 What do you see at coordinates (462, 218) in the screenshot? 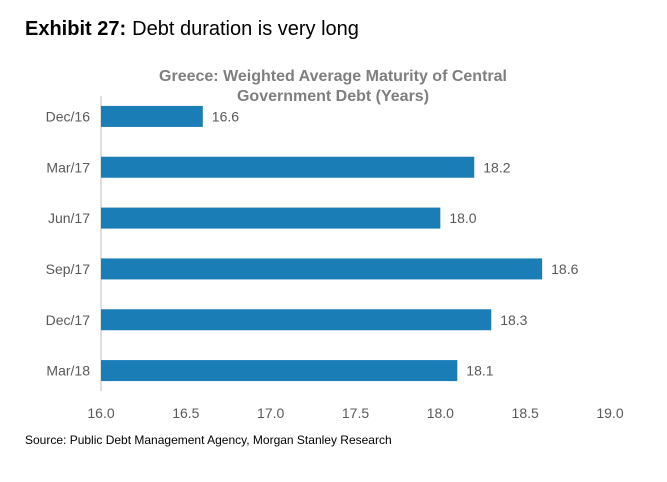
I see `data-label: 18.0` at bounding box center [462, 218].